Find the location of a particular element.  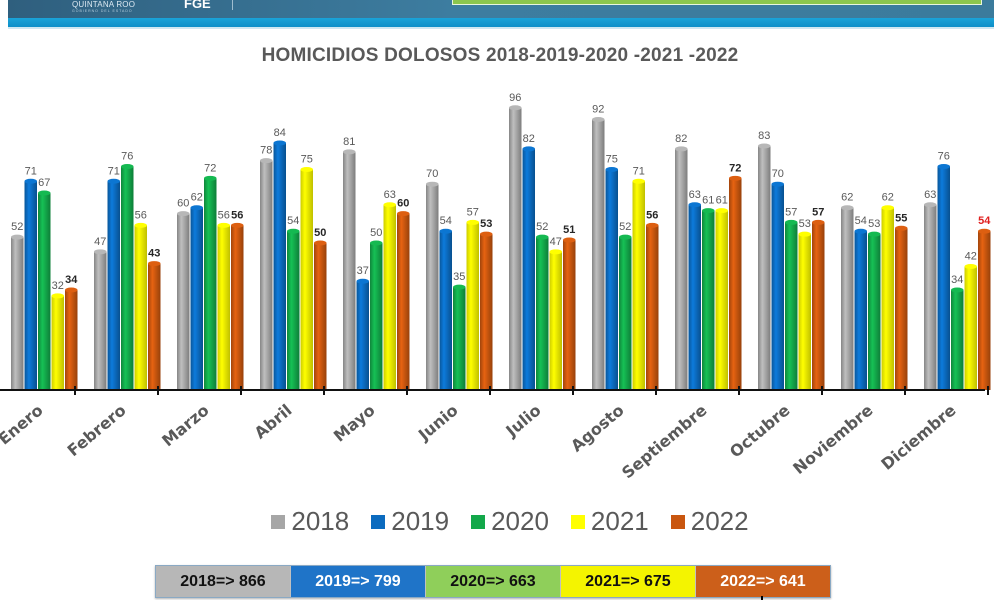

bar-cap-2022-septiembre is located at coordinates (735, 178).